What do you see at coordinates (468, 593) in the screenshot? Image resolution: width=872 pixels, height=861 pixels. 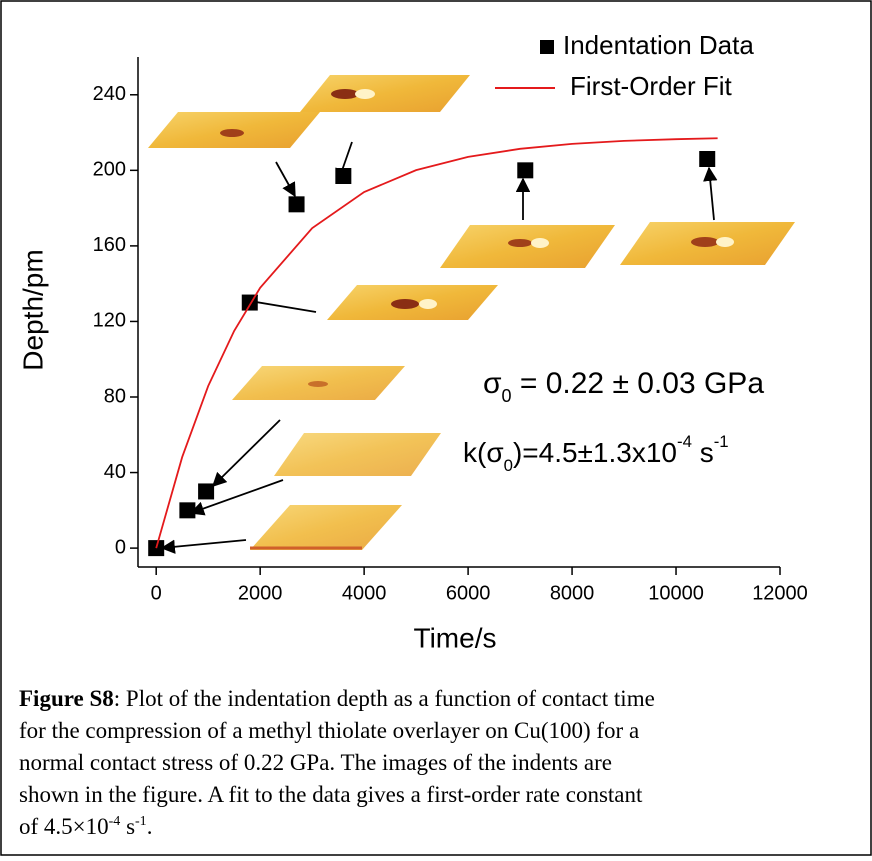 I see `x-tick-label: 6000` at bounding box center [468, 593].